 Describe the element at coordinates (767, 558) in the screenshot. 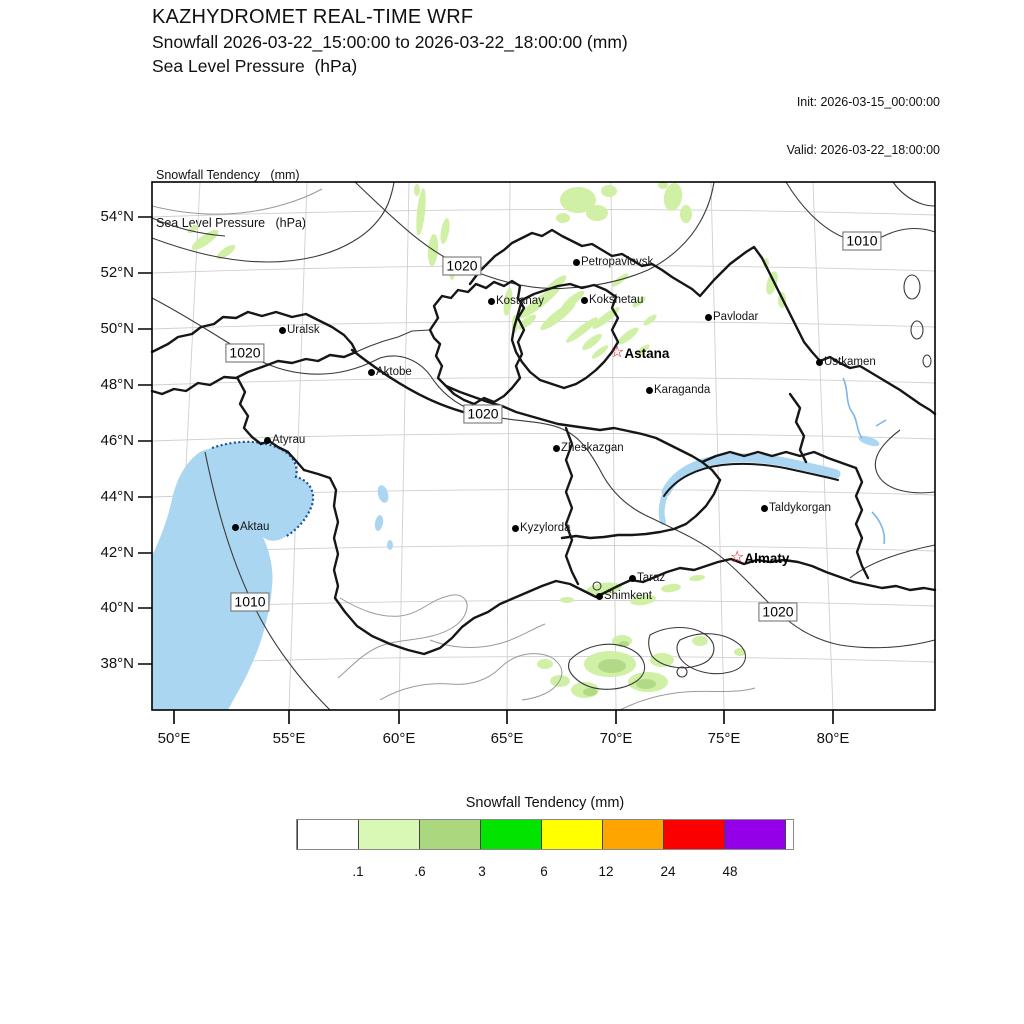

I see `capital-label: Almaty` at that location.